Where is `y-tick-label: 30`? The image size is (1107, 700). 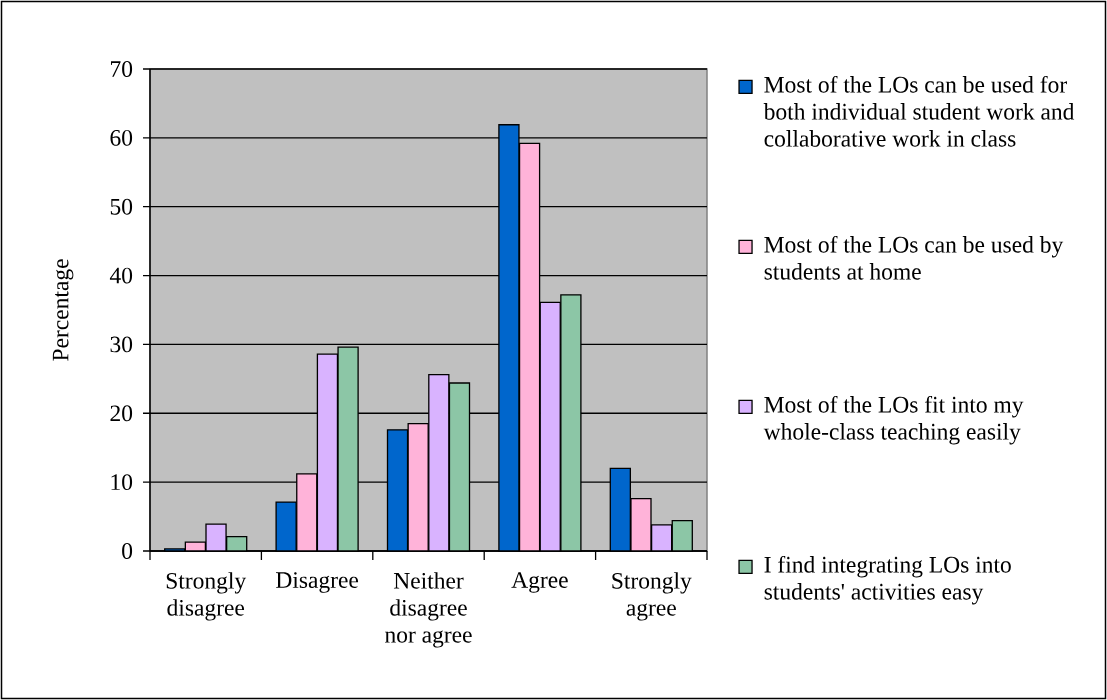
y-tick-label: 30 is located at coordinates (121, 344).